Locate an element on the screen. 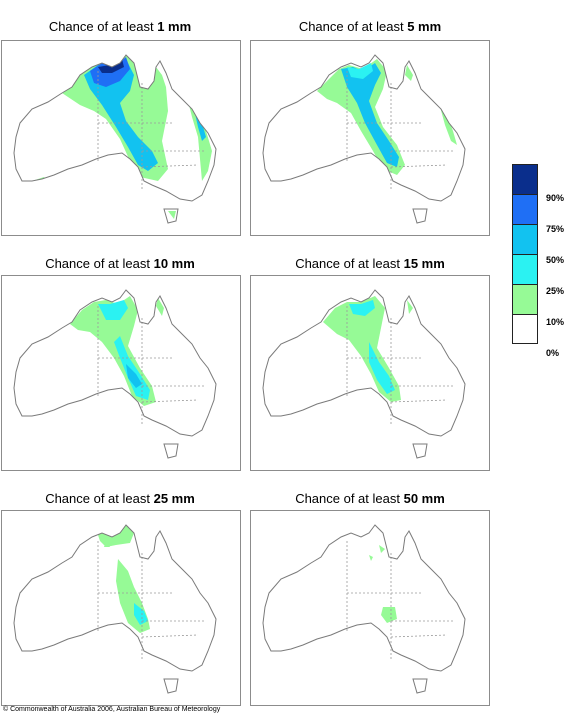 The width and height of the screenshot is (570, 716). australia-map-25mm is located at coordinates (115, 609).